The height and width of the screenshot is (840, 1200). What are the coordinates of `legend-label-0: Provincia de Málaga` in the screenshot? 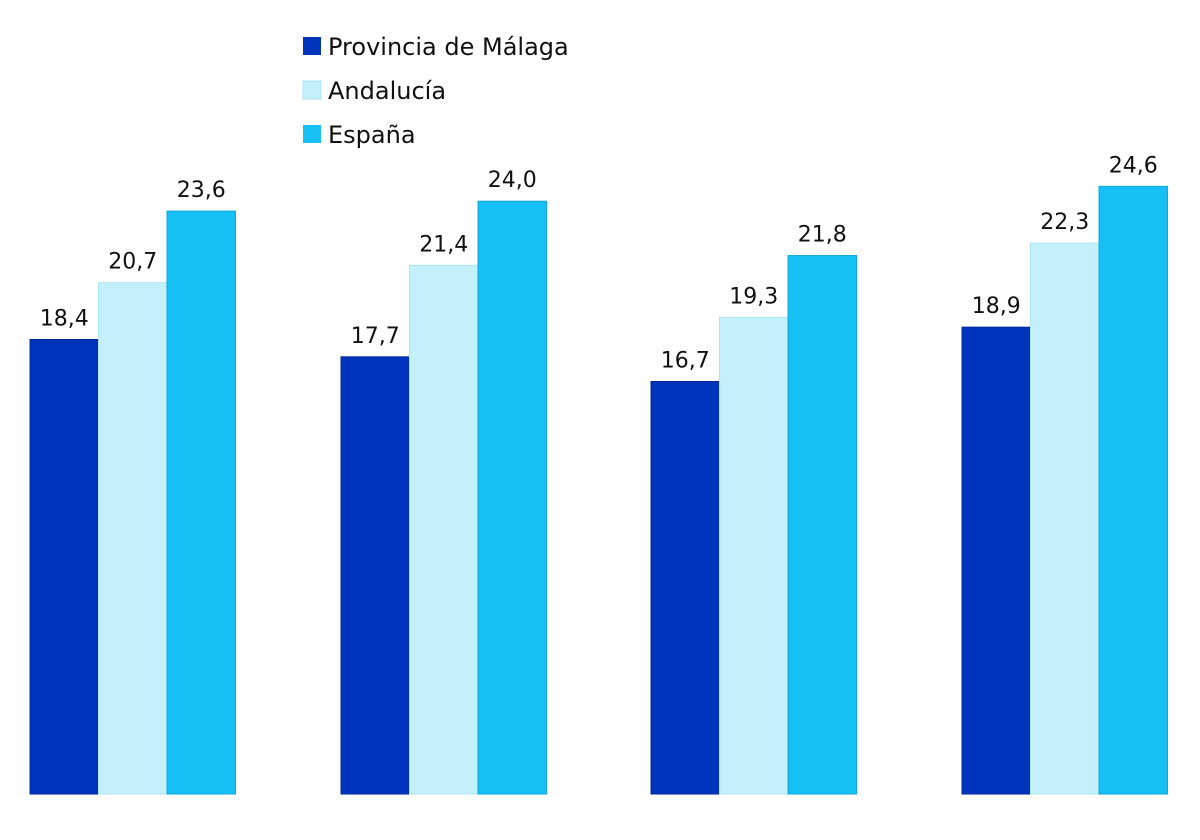 It's located at (448, 47).